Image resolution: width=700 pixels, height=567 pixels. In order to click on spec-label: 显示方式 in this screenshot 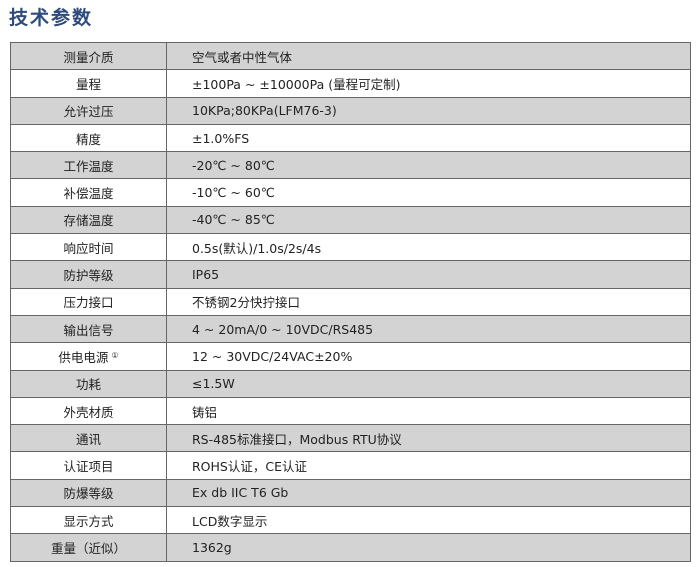, I will do `click(88, 520)`.